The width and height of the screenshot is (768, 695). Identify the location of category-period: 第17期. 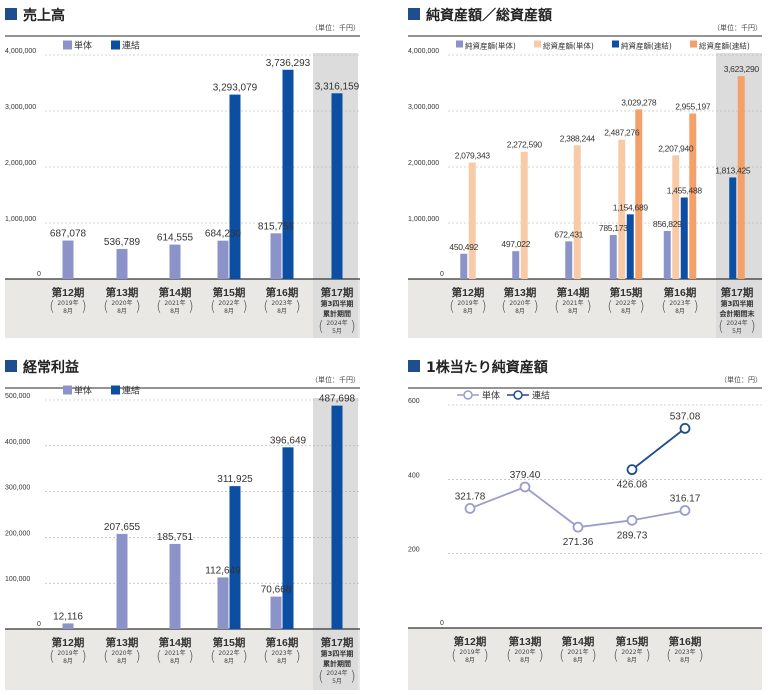
(737, 292).